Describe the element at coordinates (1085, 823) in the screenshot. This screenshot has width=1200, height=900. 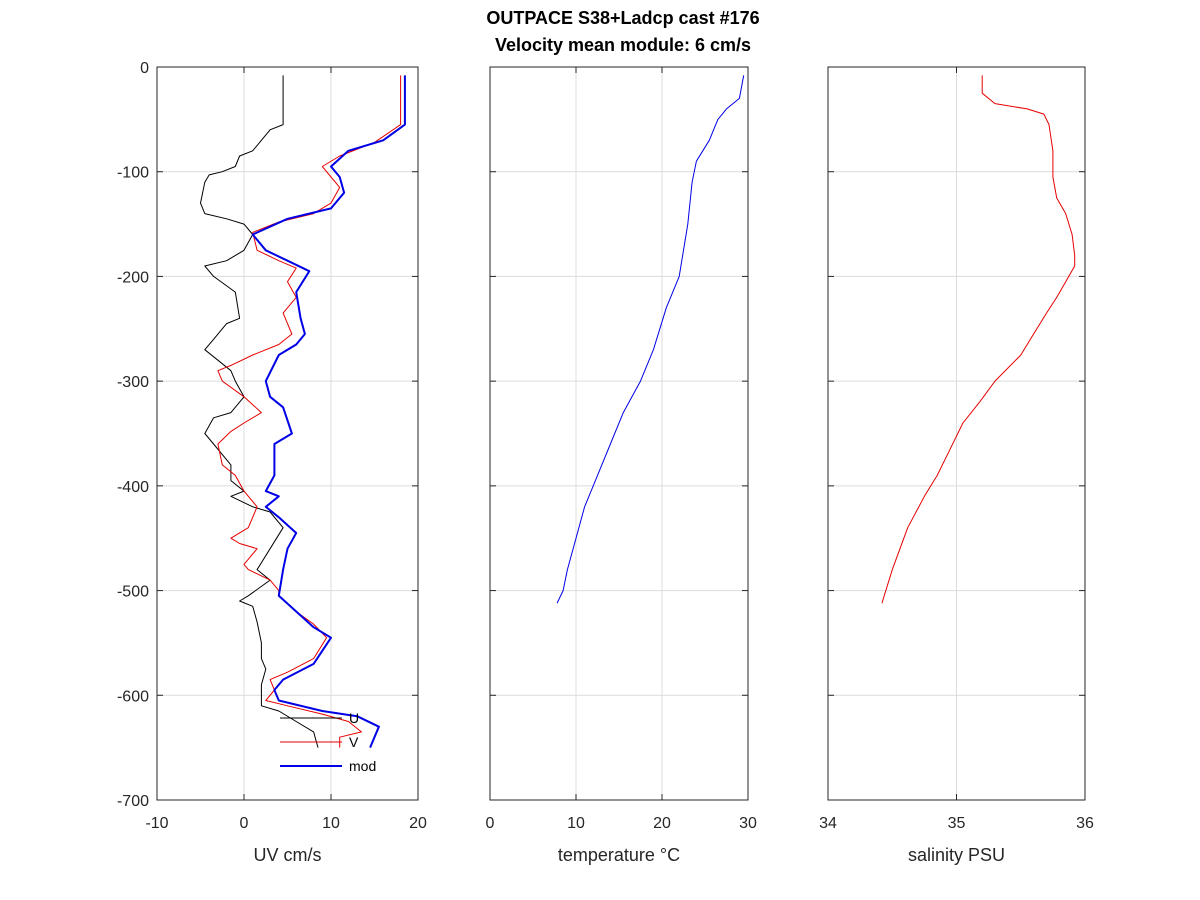
I see `salinity-xtick-label-2: 36` at that location.